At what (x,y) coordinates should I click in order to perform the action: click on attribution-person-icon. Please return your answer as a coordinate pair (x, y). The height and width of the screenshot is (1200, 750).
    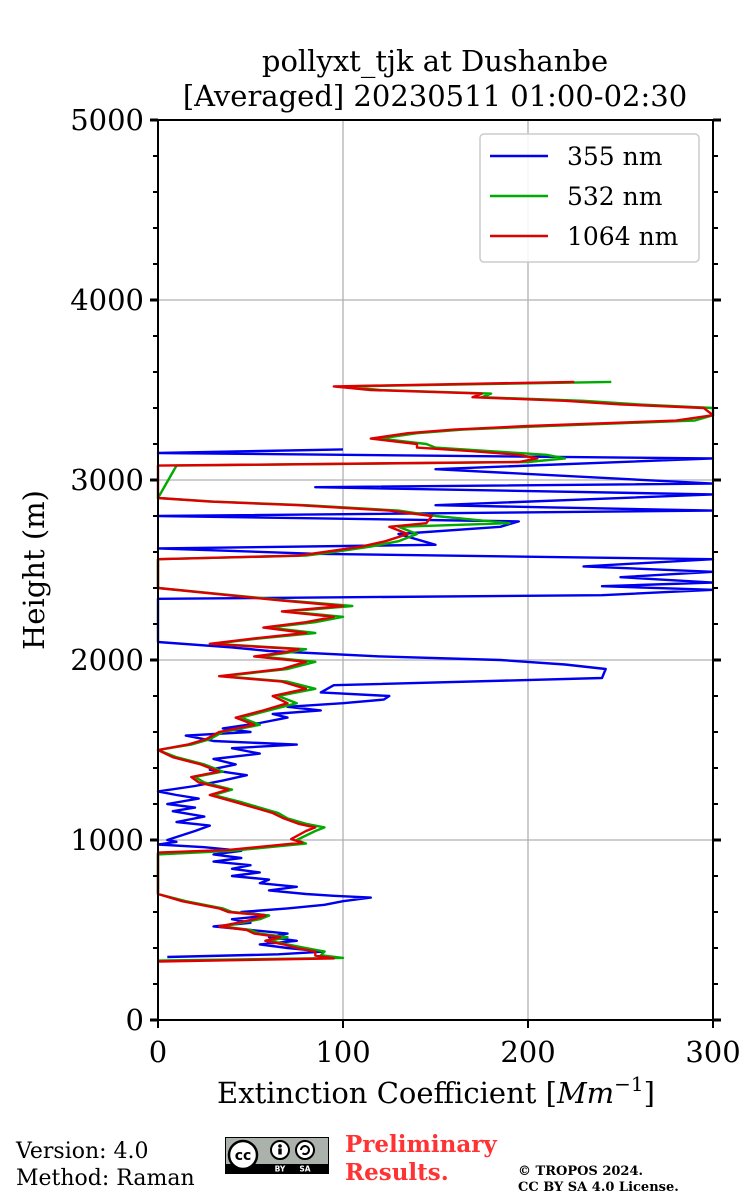
    Looking at the image, I should click on (280, 1146).